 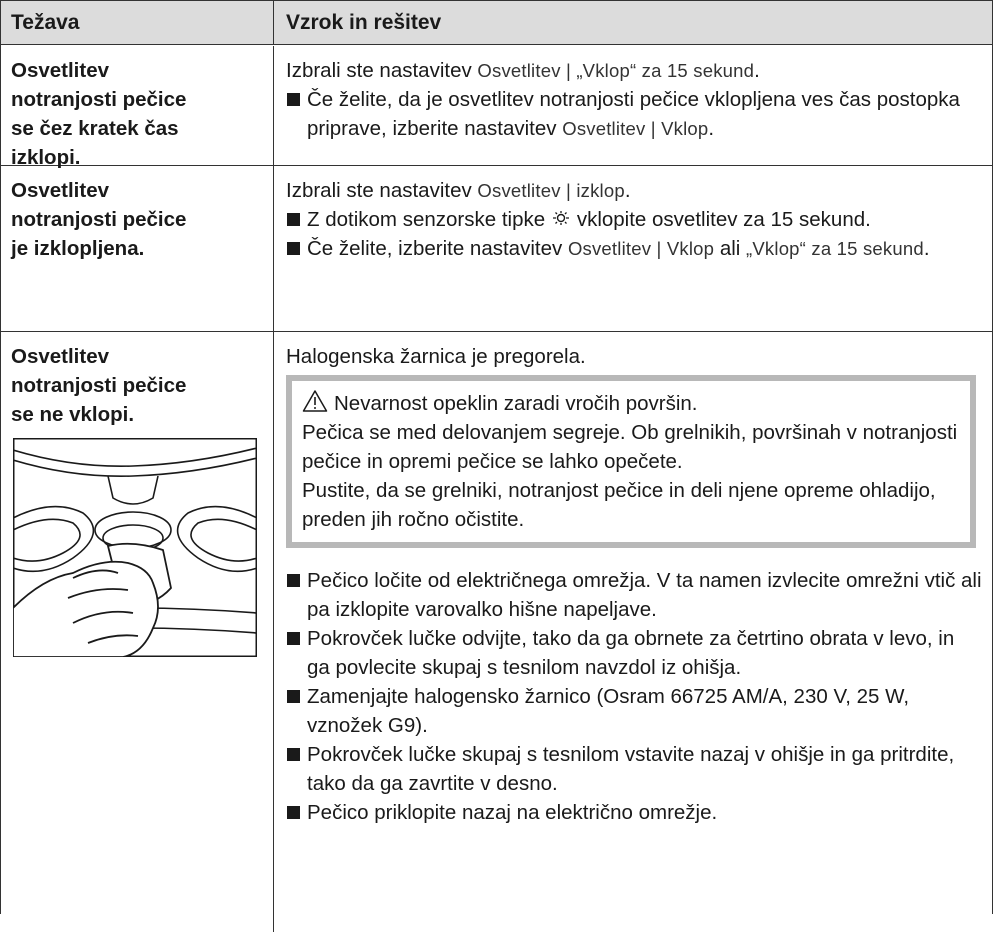 What do you see at coordinates (437, 248) in the screenshot?
I see `text: Če želite, izberite nastavitev` at bounding box center [437, 248].